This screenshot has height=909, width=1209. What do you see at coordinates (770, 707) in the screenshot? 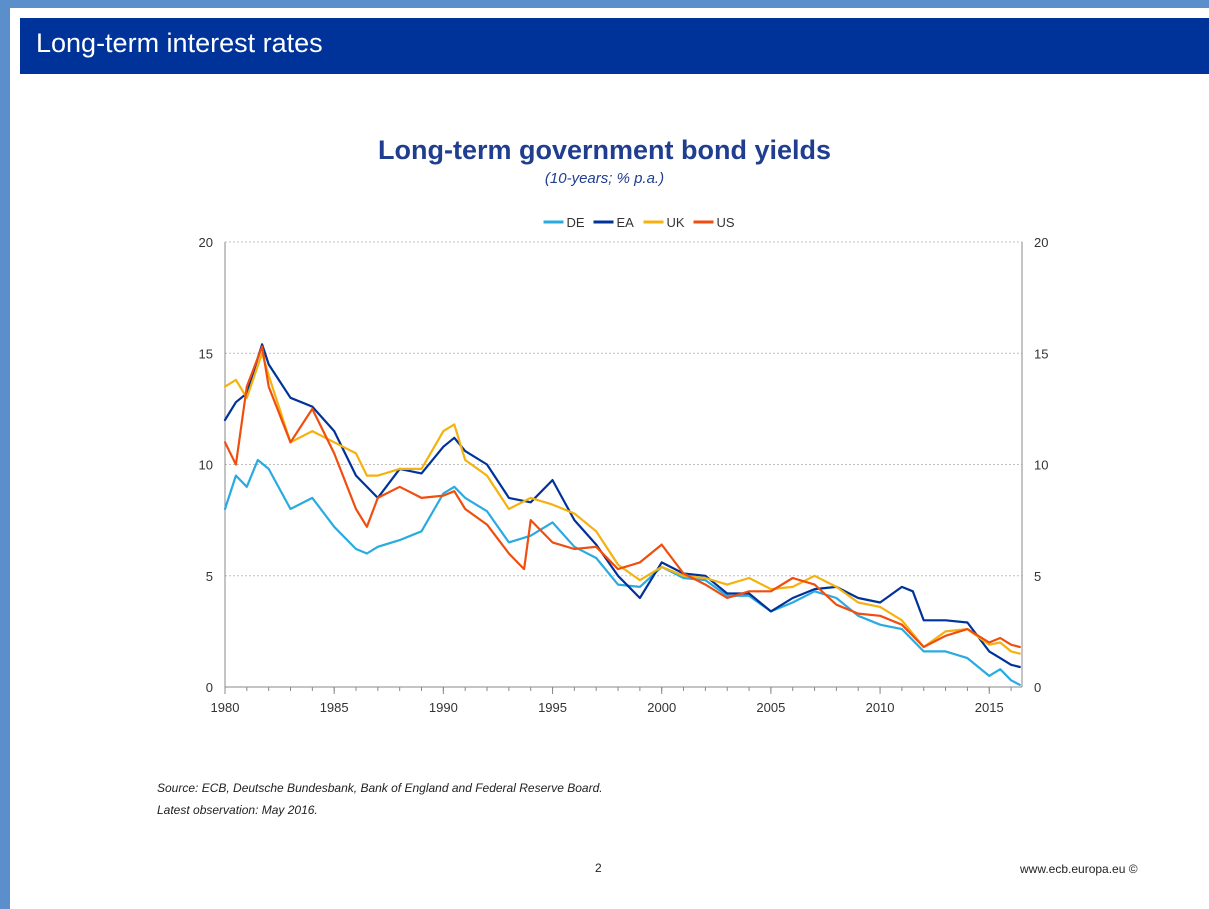
I see `x-tick-label: 2005` at bounding box center [770, 707].